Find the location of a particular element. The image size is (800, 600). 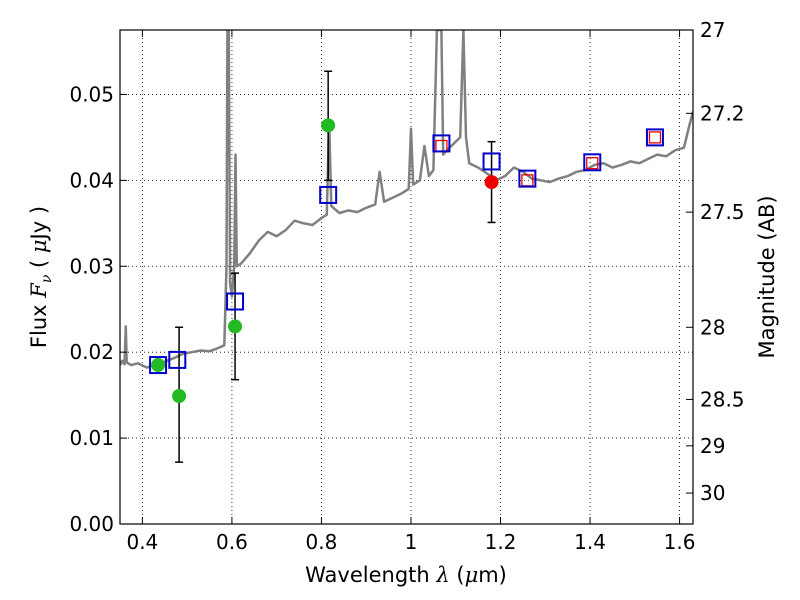

x-tick-label: 0.4 is located at coordinates (142, 542).